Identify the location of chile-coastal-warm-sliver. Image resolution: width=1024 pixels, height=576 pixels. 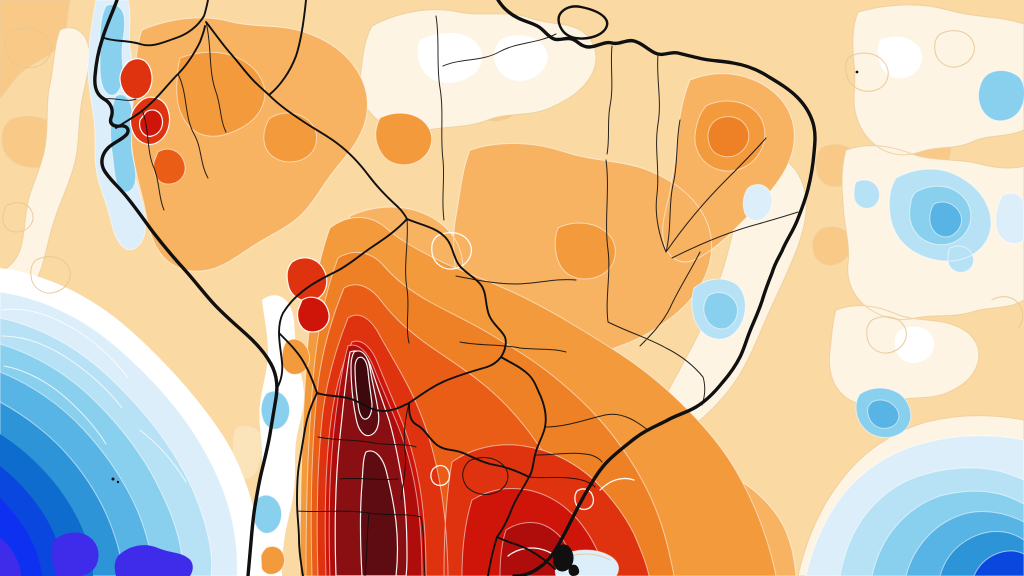
(247, 452).